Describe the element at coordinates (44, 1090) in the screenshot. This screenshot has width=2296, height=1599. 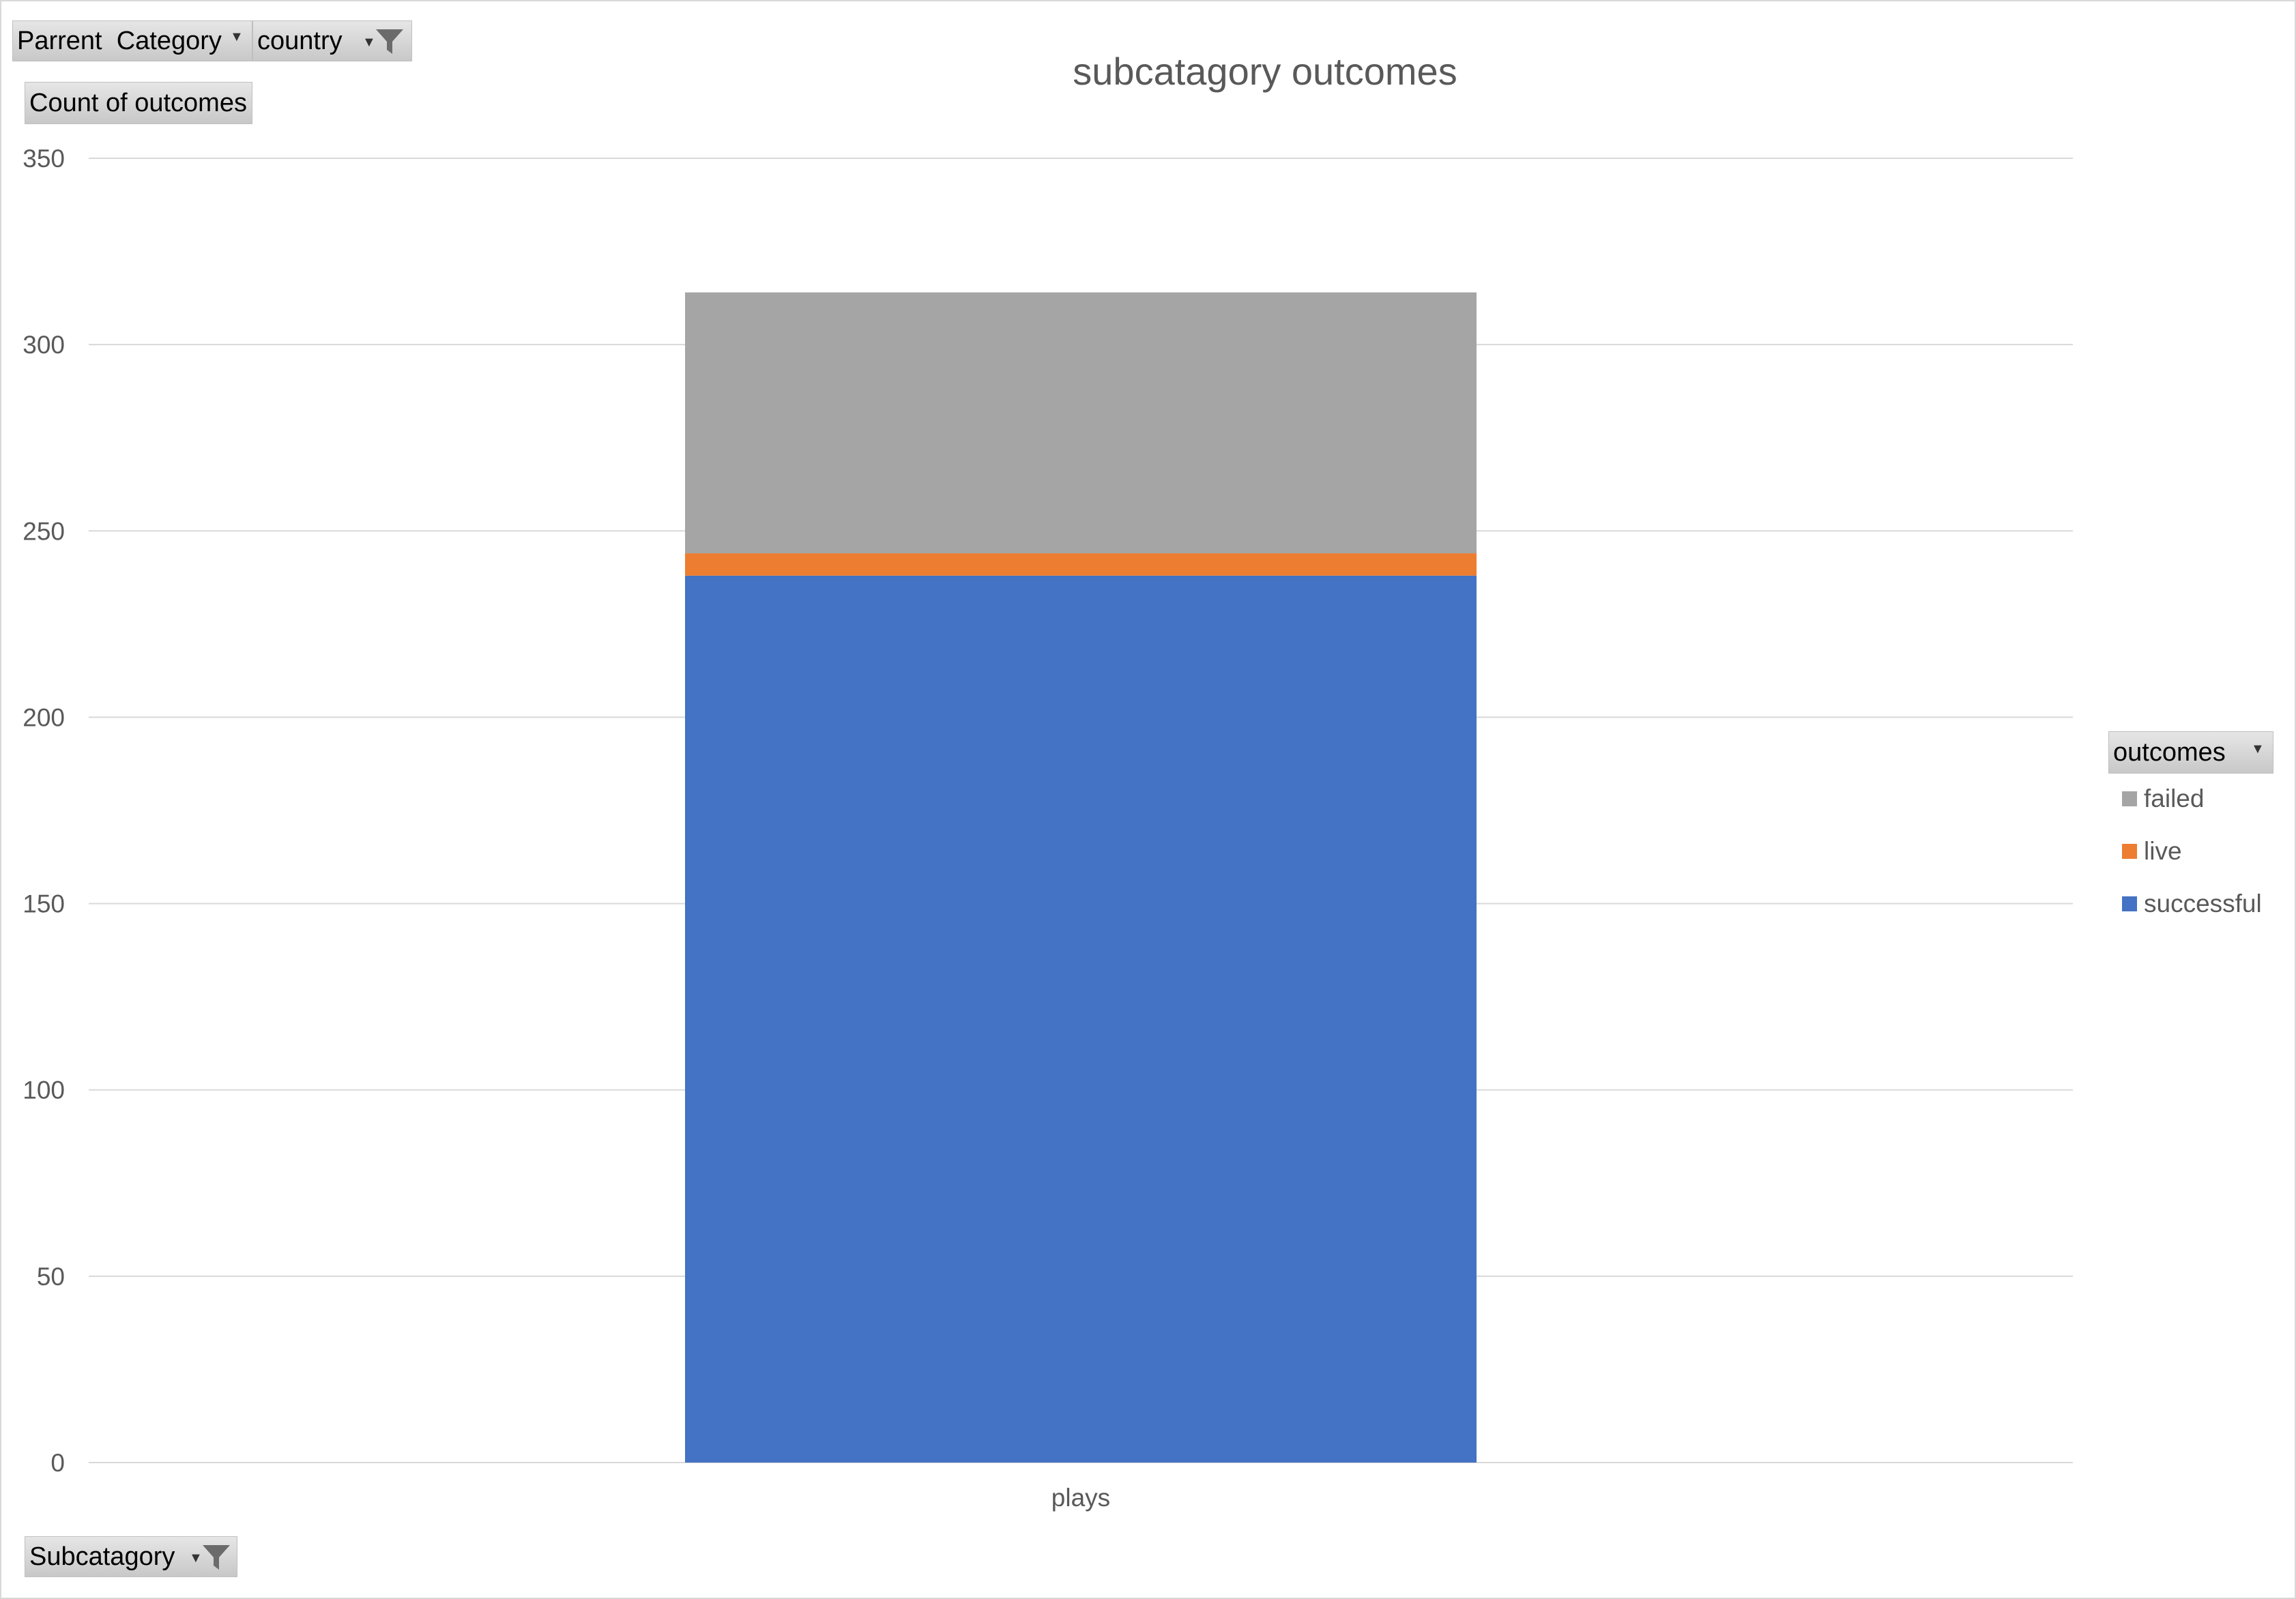
I see `y-tick-label: 100` at that location.